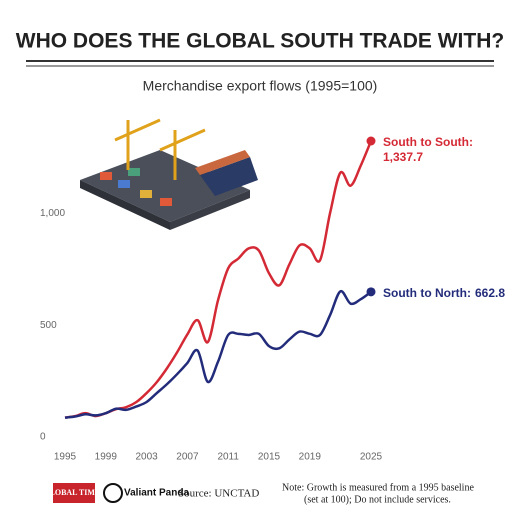  I want to click on x-tick-label: 2015, so click(269, 457).